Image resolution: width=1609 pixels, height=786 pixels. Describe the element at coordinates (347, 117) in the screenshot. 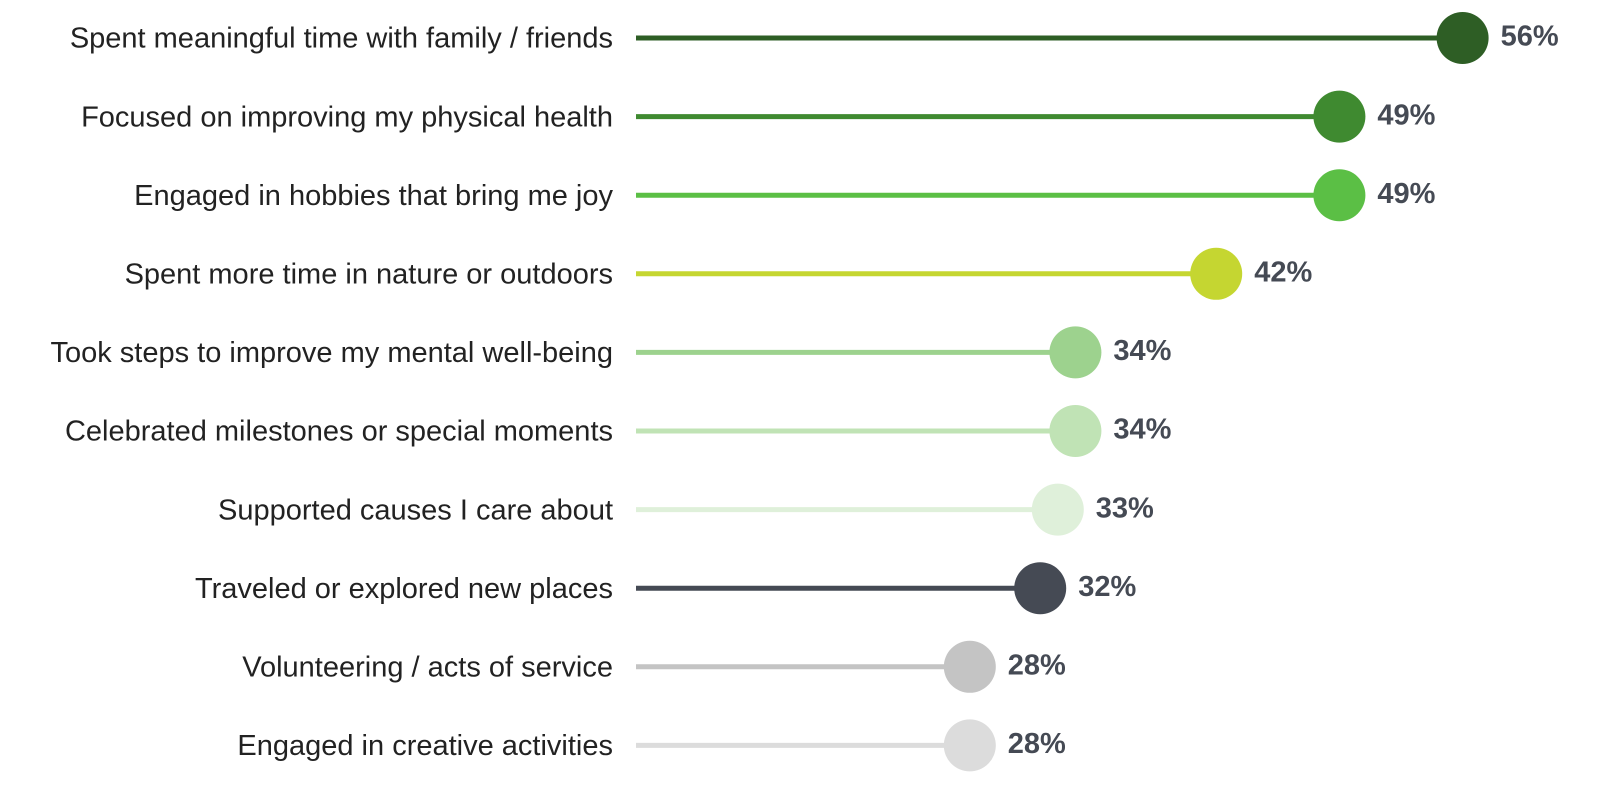

I see `category-label: Focused on improving my physical health` at that location.